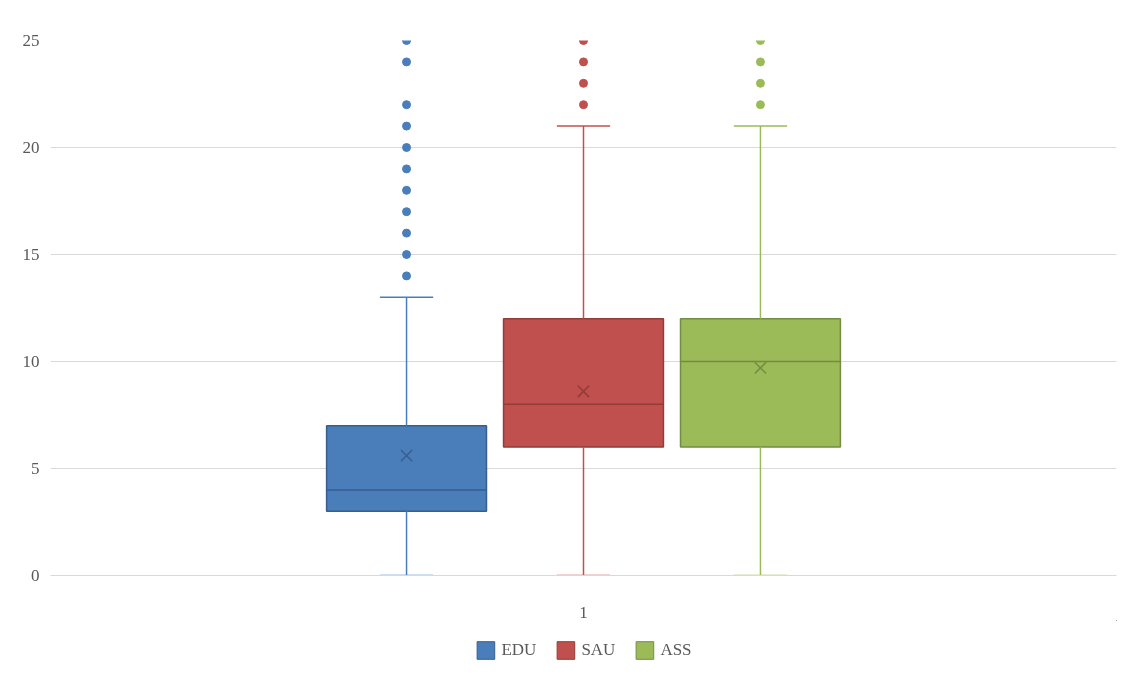  I want to click on legend-label: ASS, so click(676, 650).